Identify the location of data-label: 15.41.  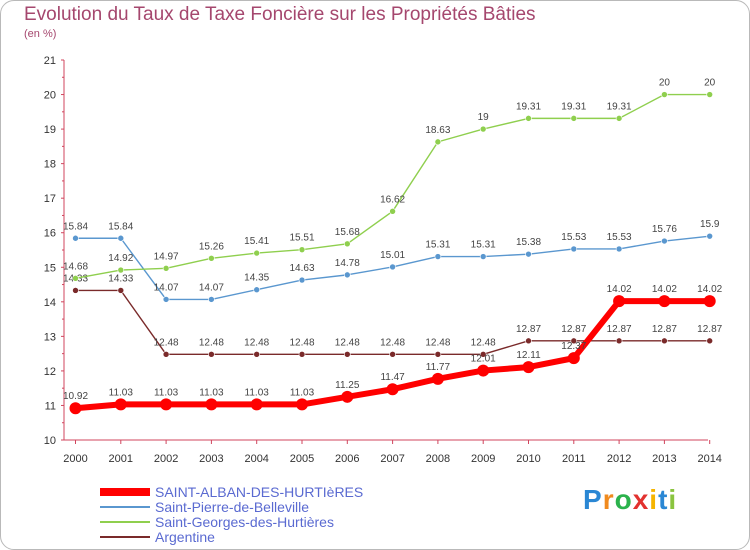
(256, 241).